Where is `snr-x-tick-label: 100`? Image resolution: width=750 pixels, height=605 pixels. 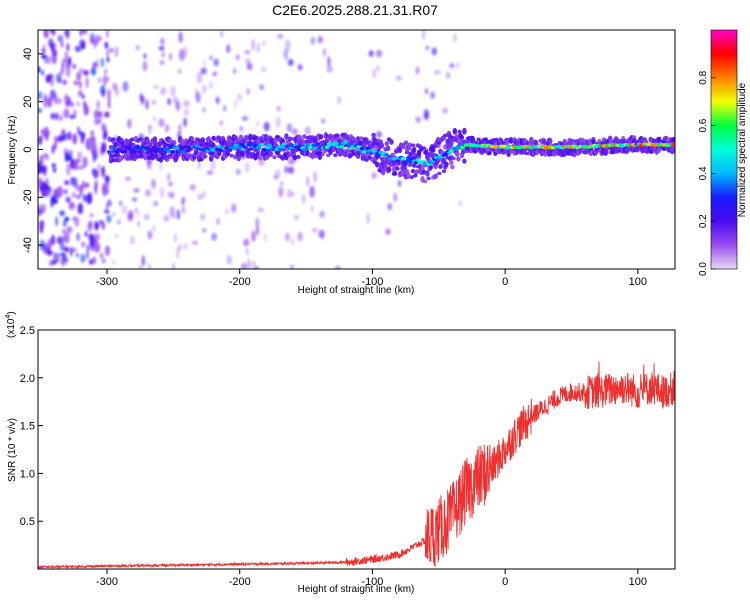
snr-x-tick-label: 100 is located at coordinates (638, 582).